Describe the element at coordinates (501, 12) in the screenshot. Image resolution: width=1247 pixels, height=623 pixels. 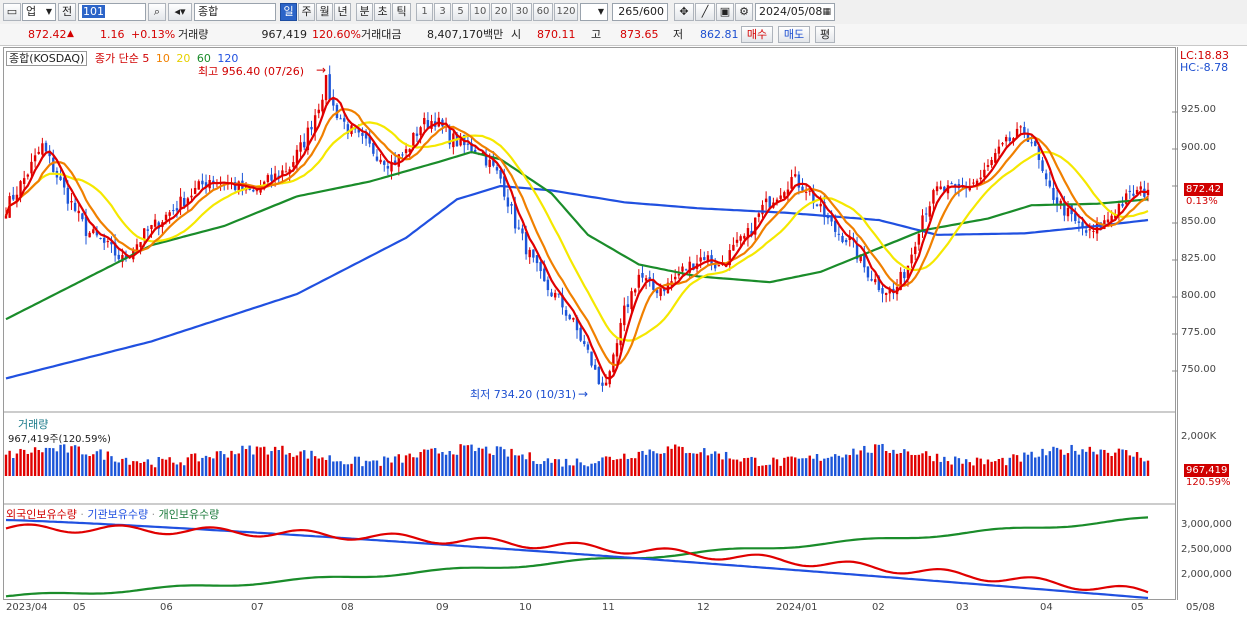
I see `interval-20: 20` at that location.